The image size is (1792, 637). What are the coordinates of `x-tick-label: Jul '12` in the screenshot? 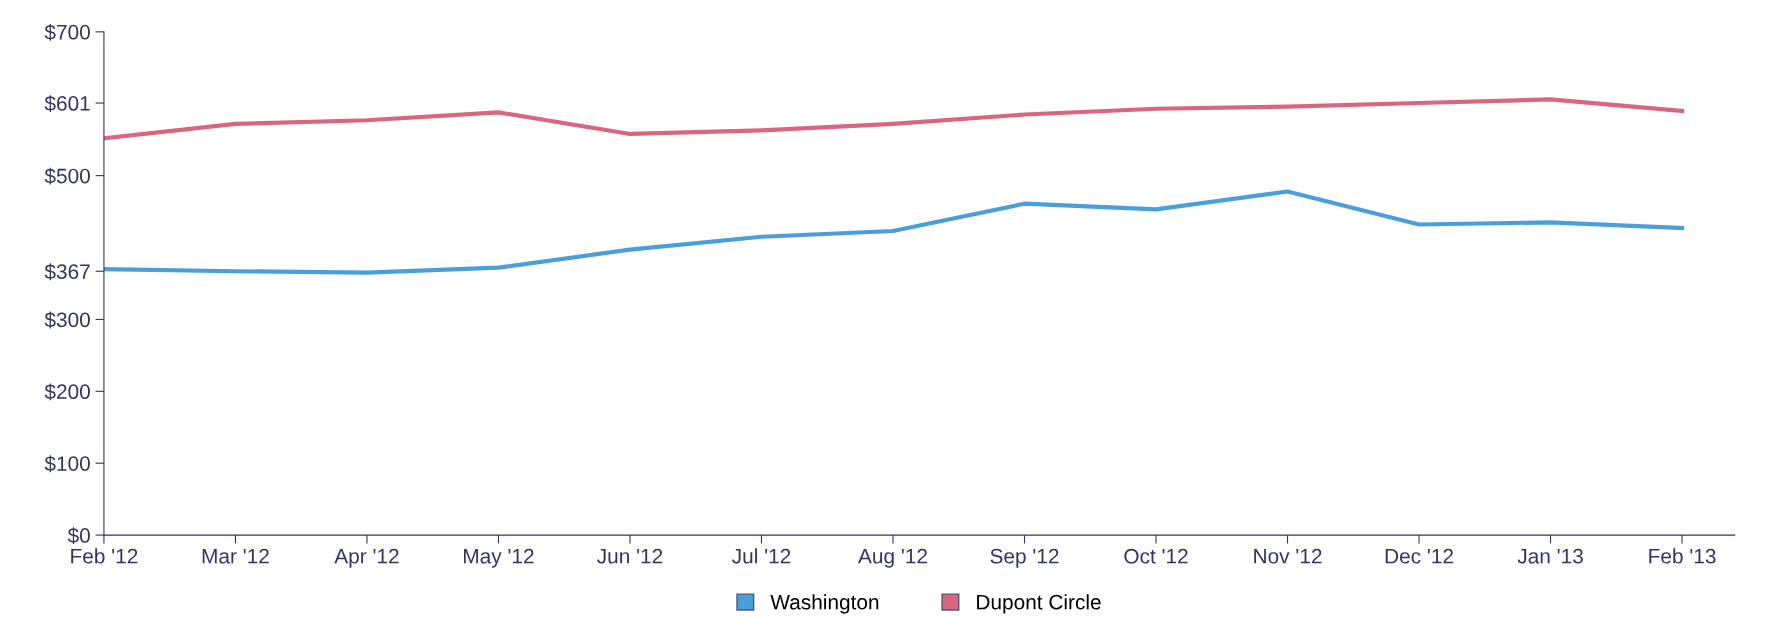 It's located at (761, 556).